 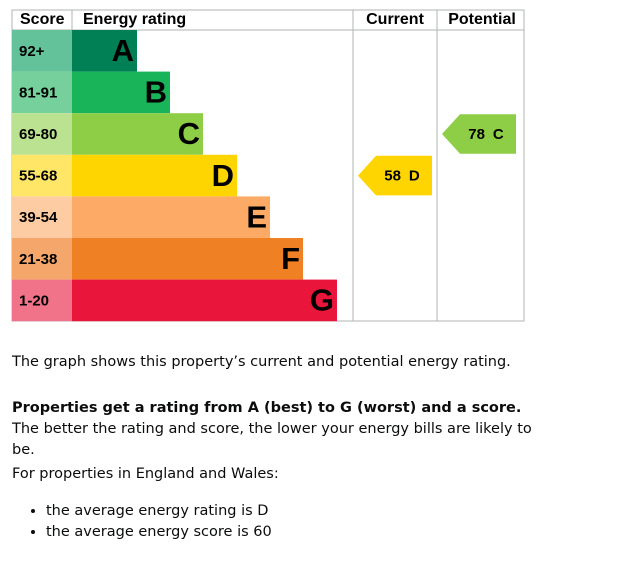 I want to click on rating-letter: F, so click(x=290, y=258).